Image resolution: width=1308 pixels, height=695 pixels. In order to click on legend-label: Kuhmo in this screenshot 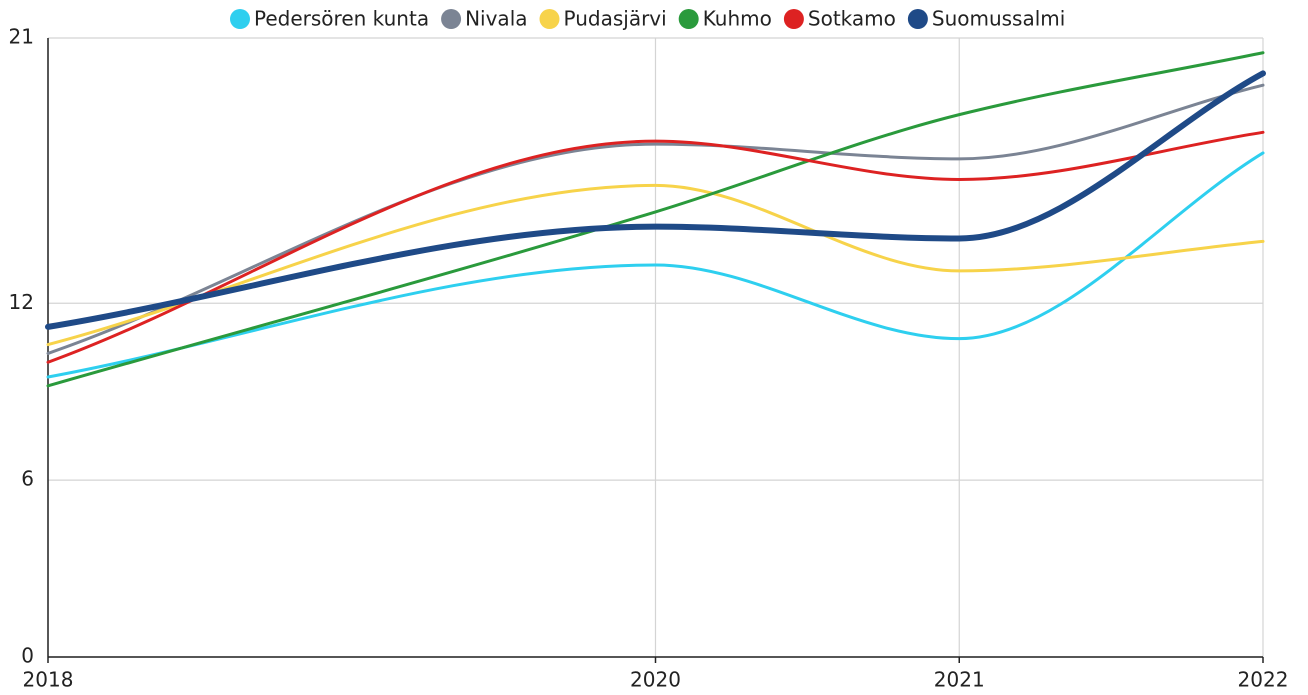, I will do `click(737, 19)`.